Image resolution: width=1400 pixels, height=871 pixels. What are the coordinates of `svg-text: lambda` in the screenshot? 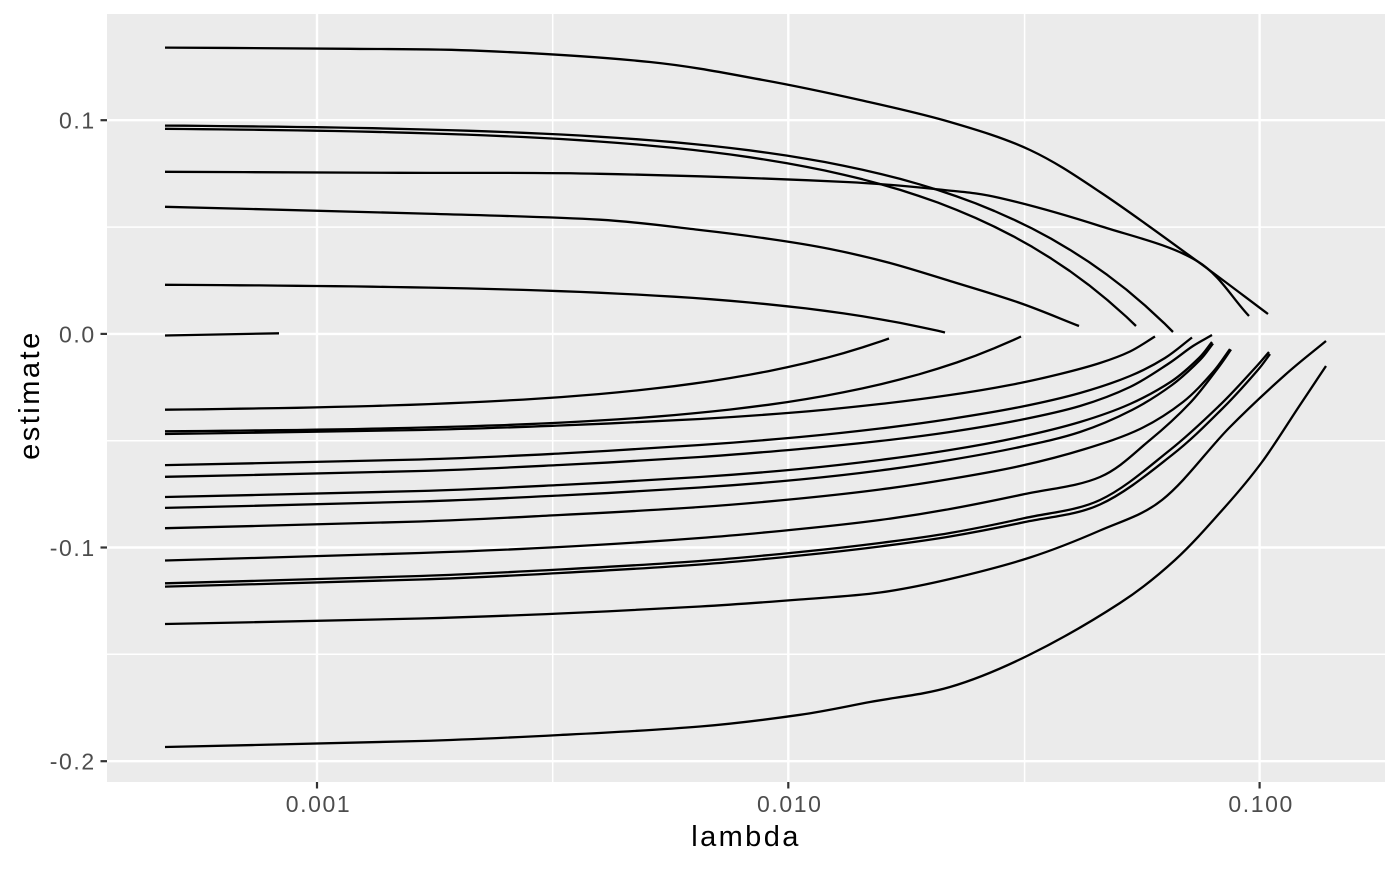 It's located at (746, 837).